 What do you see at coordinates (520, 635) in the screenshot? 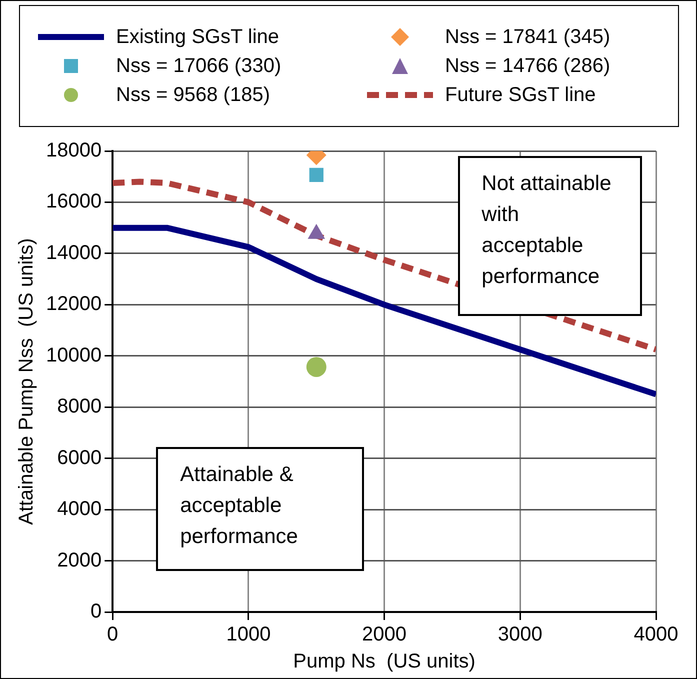
I see `x-tick-label: 3000` at bounding box center [520, 635].